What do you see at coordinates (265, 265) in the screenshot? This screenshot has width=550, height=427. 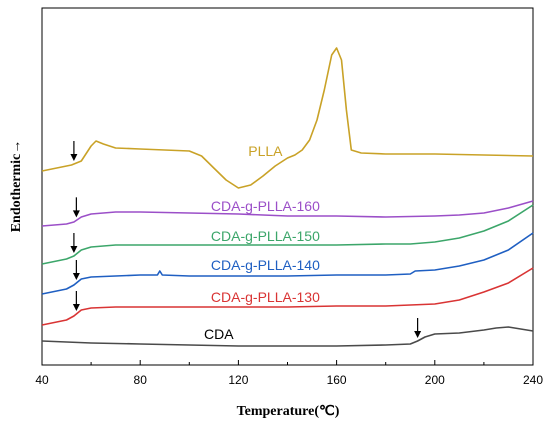 I see `series-label-cda-g-plla-140: CDA-g-PLLA-140` at bounding box center [265, 265].